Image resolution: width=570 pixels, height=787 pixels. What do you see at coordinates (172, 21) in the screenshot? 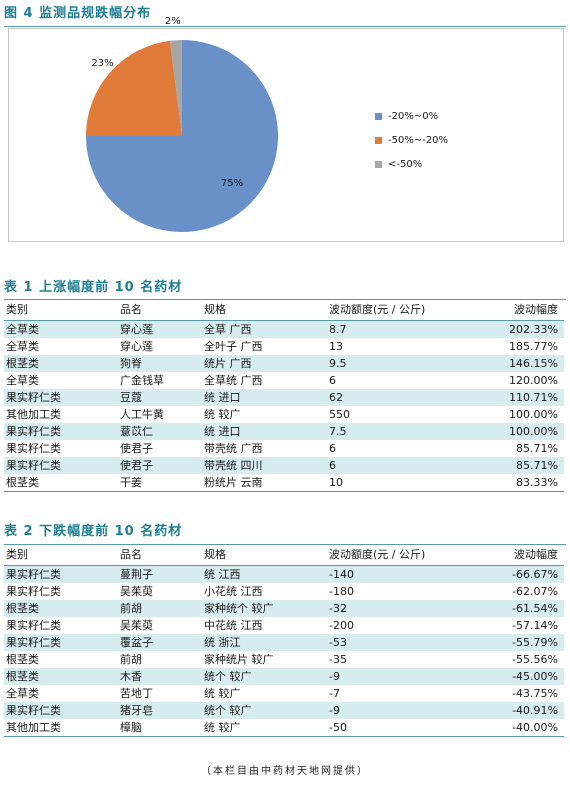
I see `pie-slice-label: 2%` at bounding box center [172, 21].